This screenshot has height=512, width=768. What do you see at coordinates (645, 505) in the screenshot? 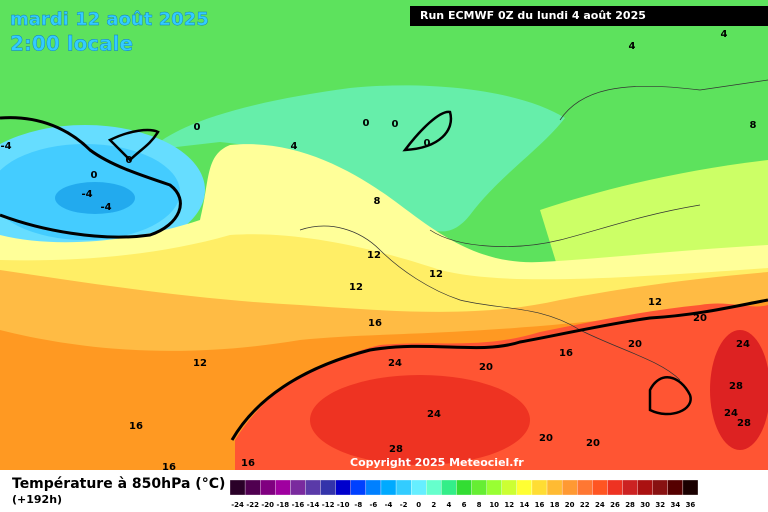
I see `colorbar-tick-label: 30` at bounding box center [645, 505].